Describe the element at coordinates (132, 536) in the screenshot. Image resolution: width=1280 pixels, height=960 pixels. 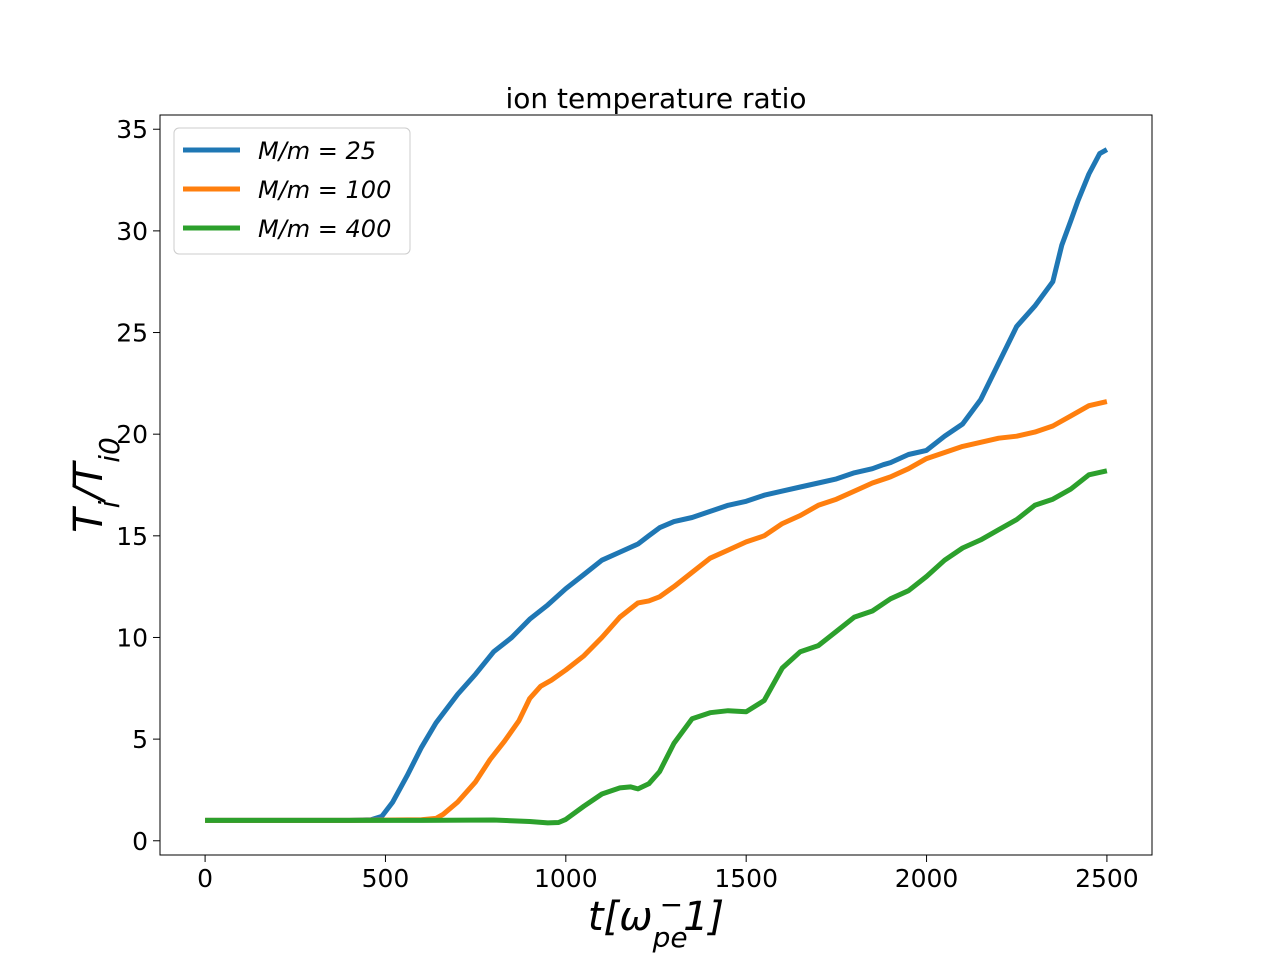
I see `y-tick-label: 15` at that location.